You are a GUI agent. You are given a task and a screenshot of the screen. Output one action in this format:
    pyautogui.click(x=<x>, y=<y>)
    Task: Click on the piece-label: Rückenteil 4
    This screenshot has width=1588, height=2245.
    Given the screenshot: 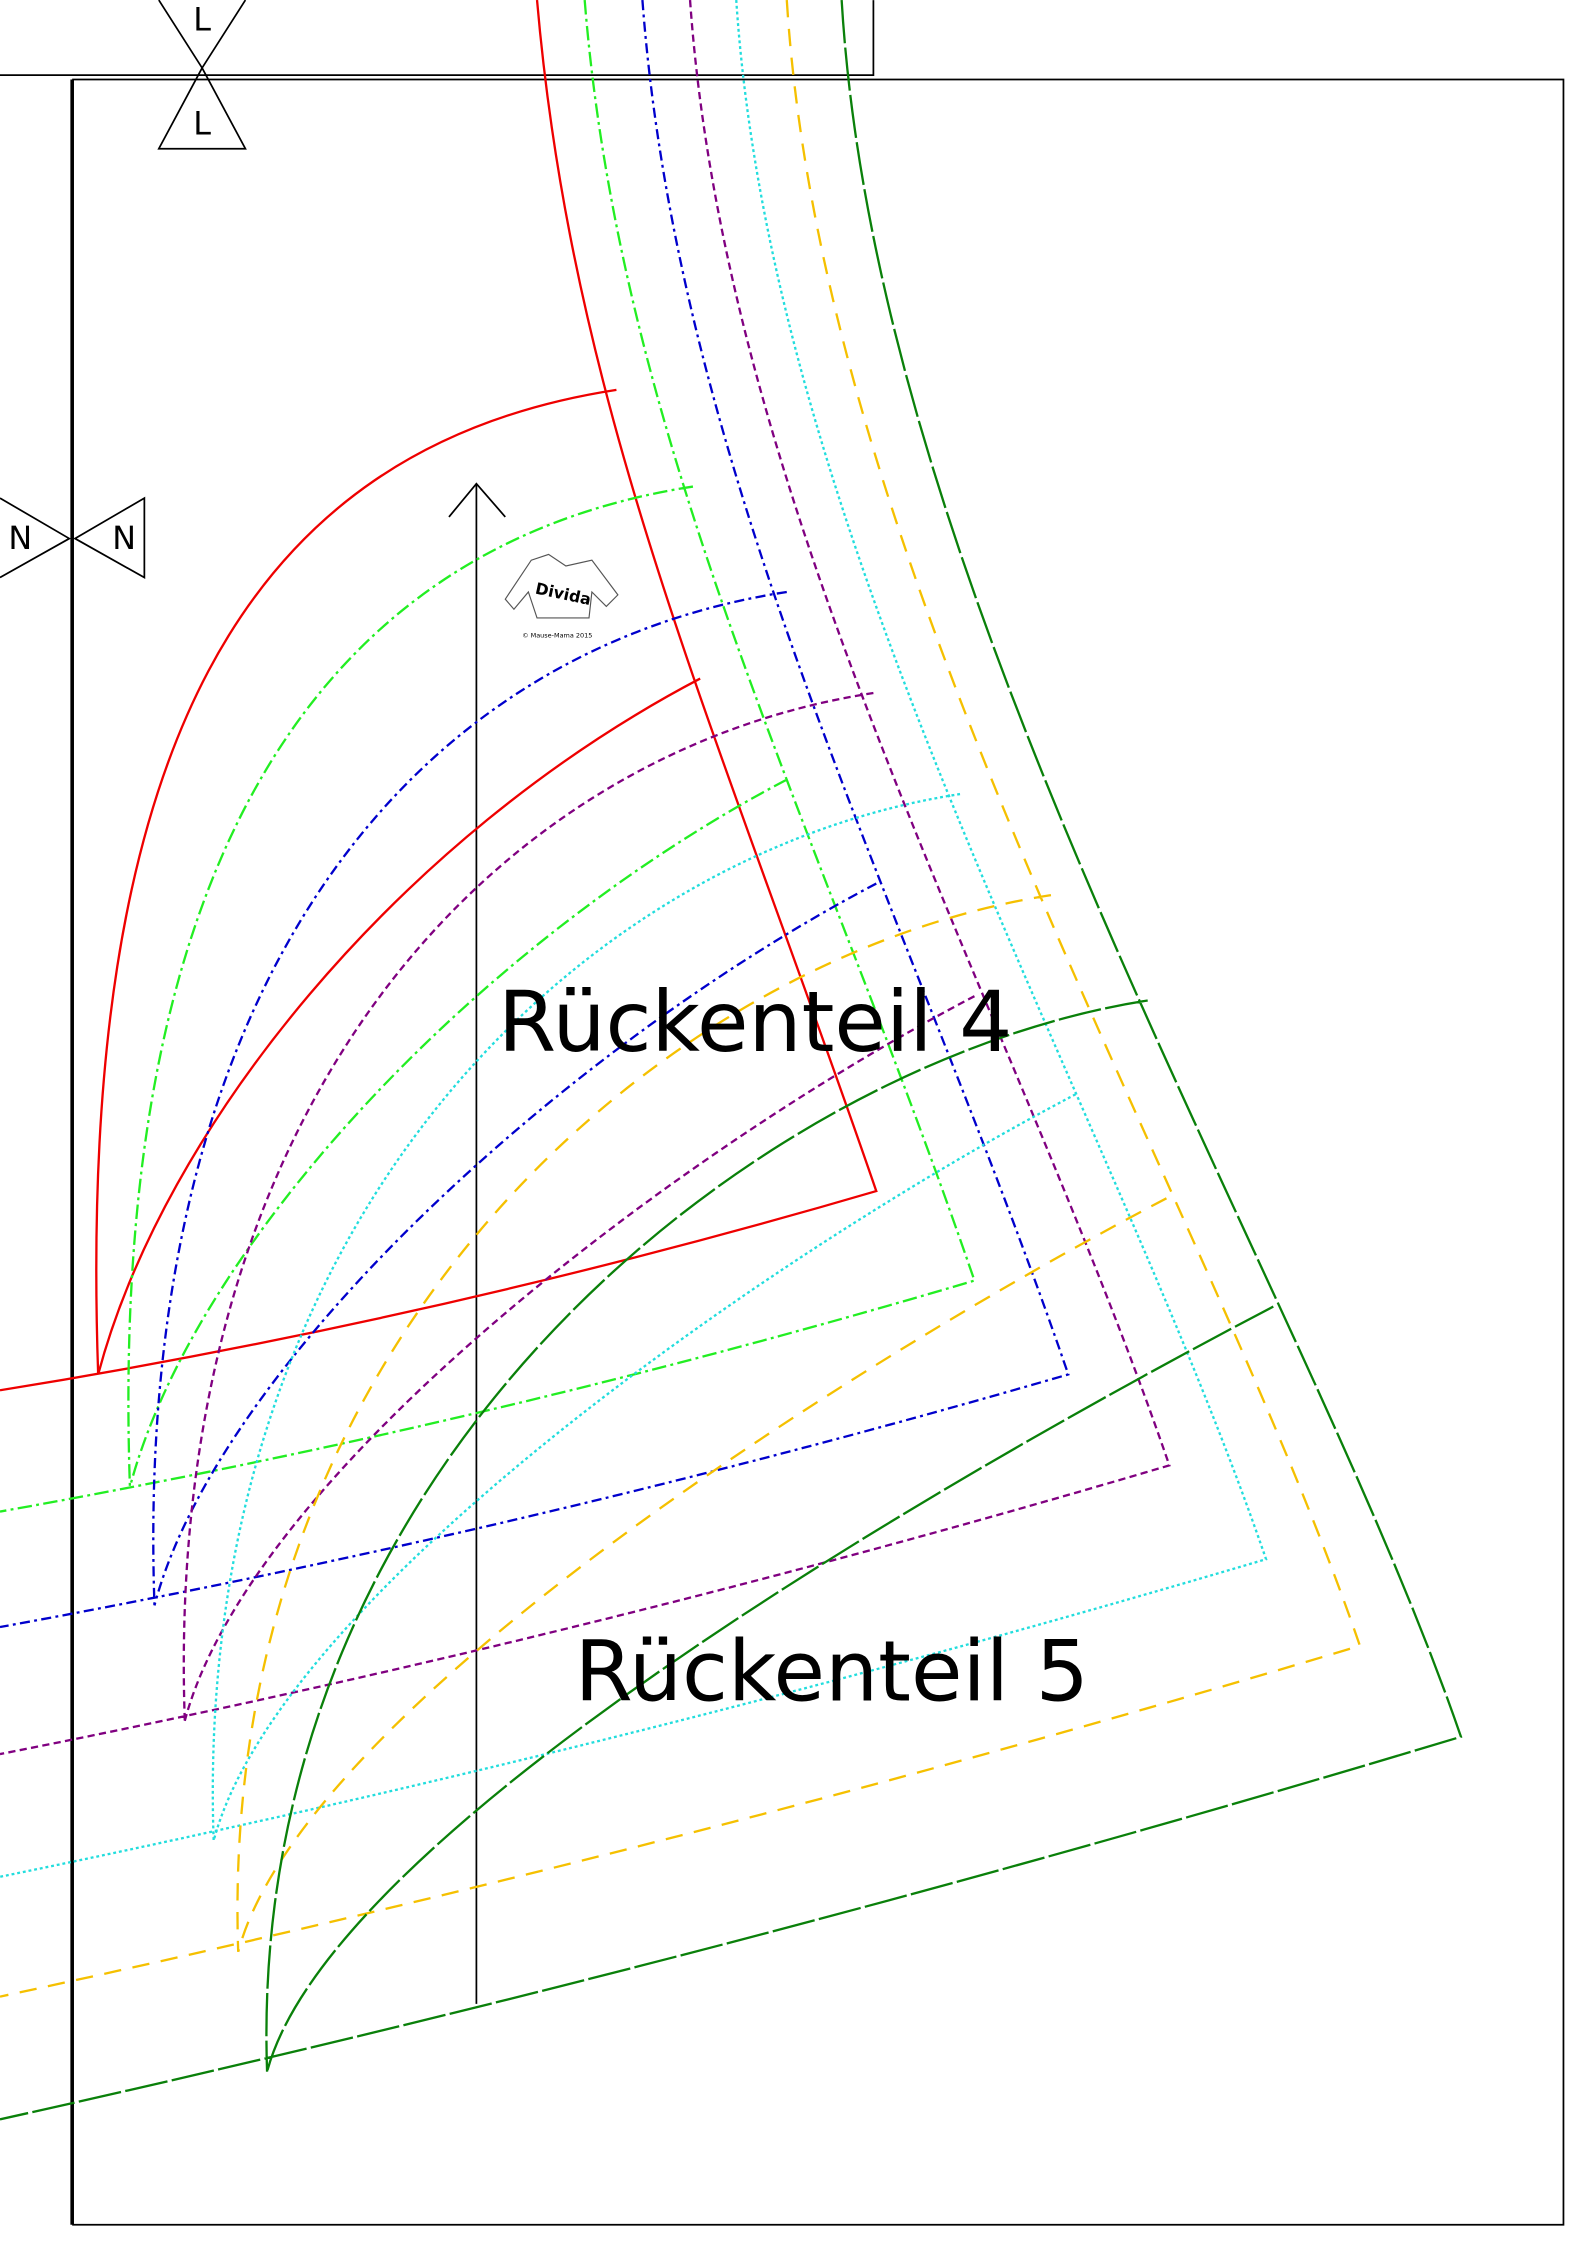 What is the action you would take?
    pyautogui.click(x=755, y=1022)
    